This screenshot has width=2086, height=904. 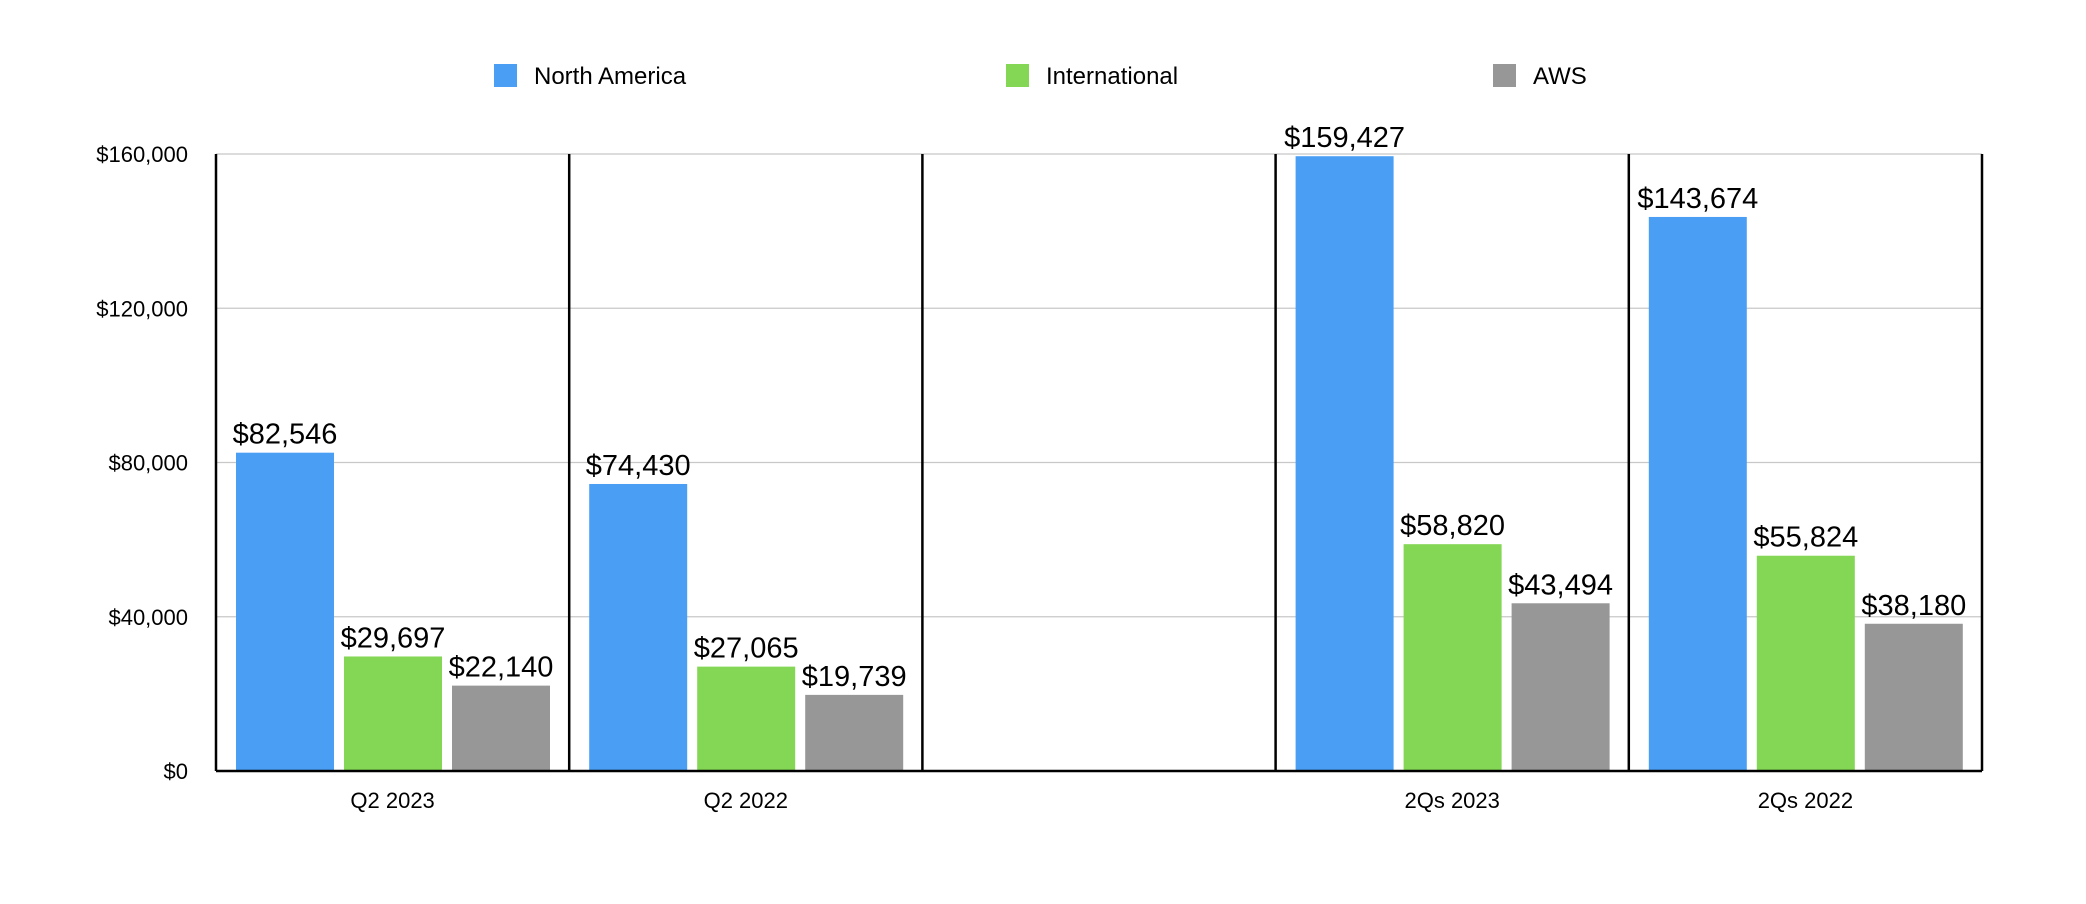 I want to click on data-label: $38,180, so click(x=1913, y=606).